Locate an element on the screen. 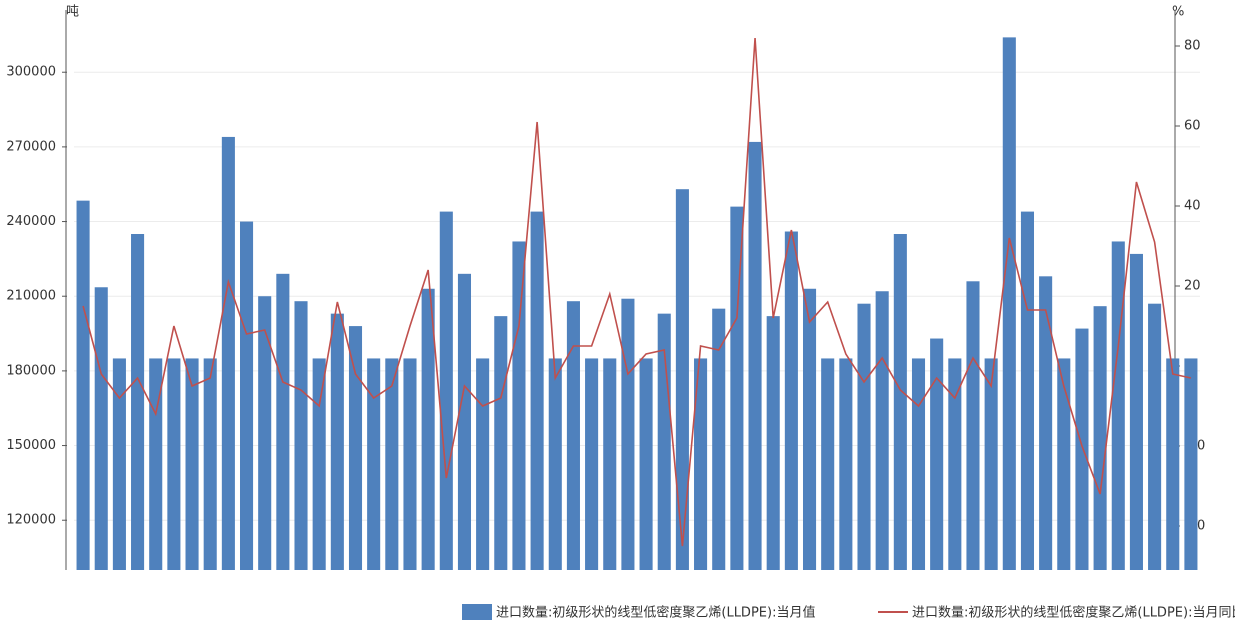 This screenshot has width=1235, height=627. y2-tick-label: 80 is located at coordinates (1192, 46).